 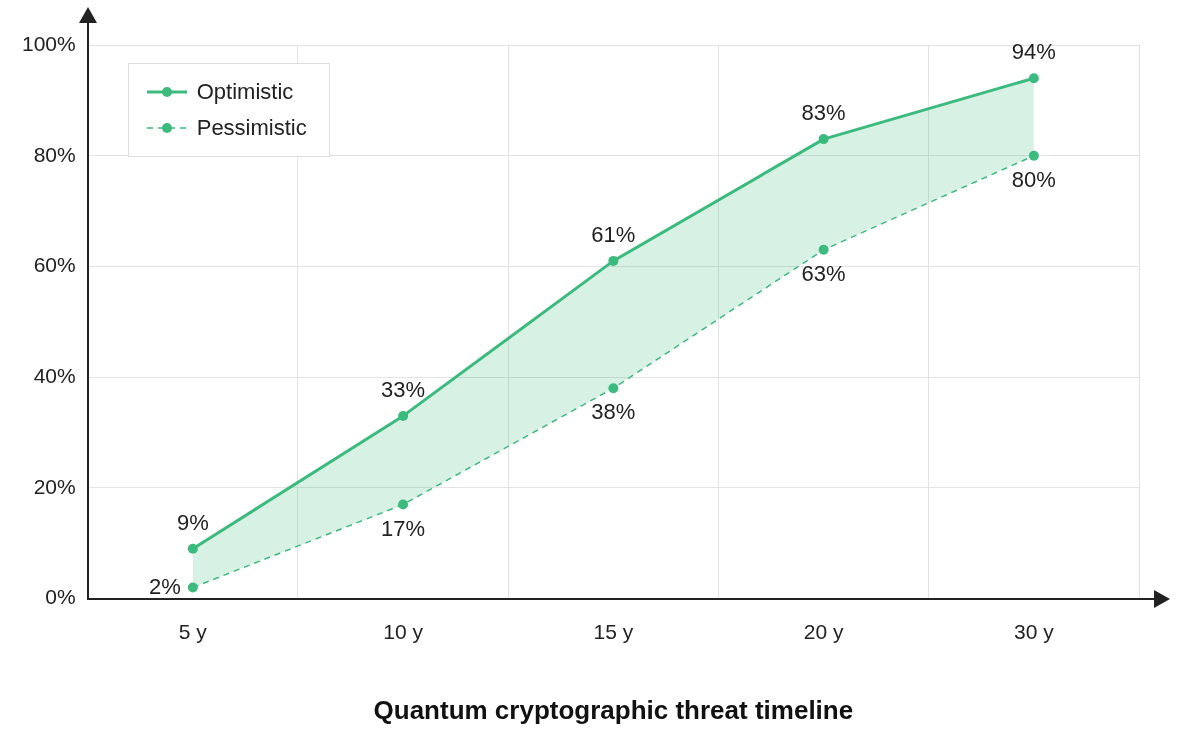 What do you see at coordinates (613, 709) in the screenshot?
I see `x-axis-title: Quantum cryptographic threat timeline` at bounding box center [613, 709].